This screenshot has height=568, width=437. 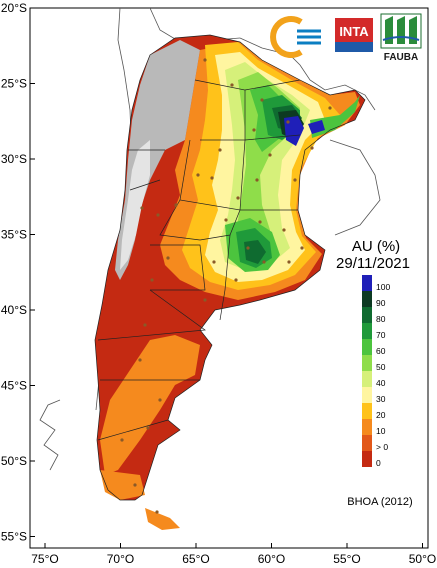 I want to click on x-tick-label: 60°O, so click(x=271, y=559).